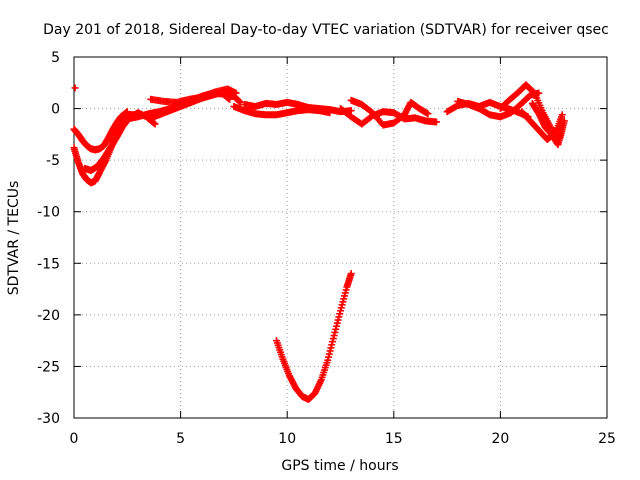  What do you see at coordinates (55, 58) in the screenshot?
I see `y-tick-label: 5` at bounding box center [55, 58].